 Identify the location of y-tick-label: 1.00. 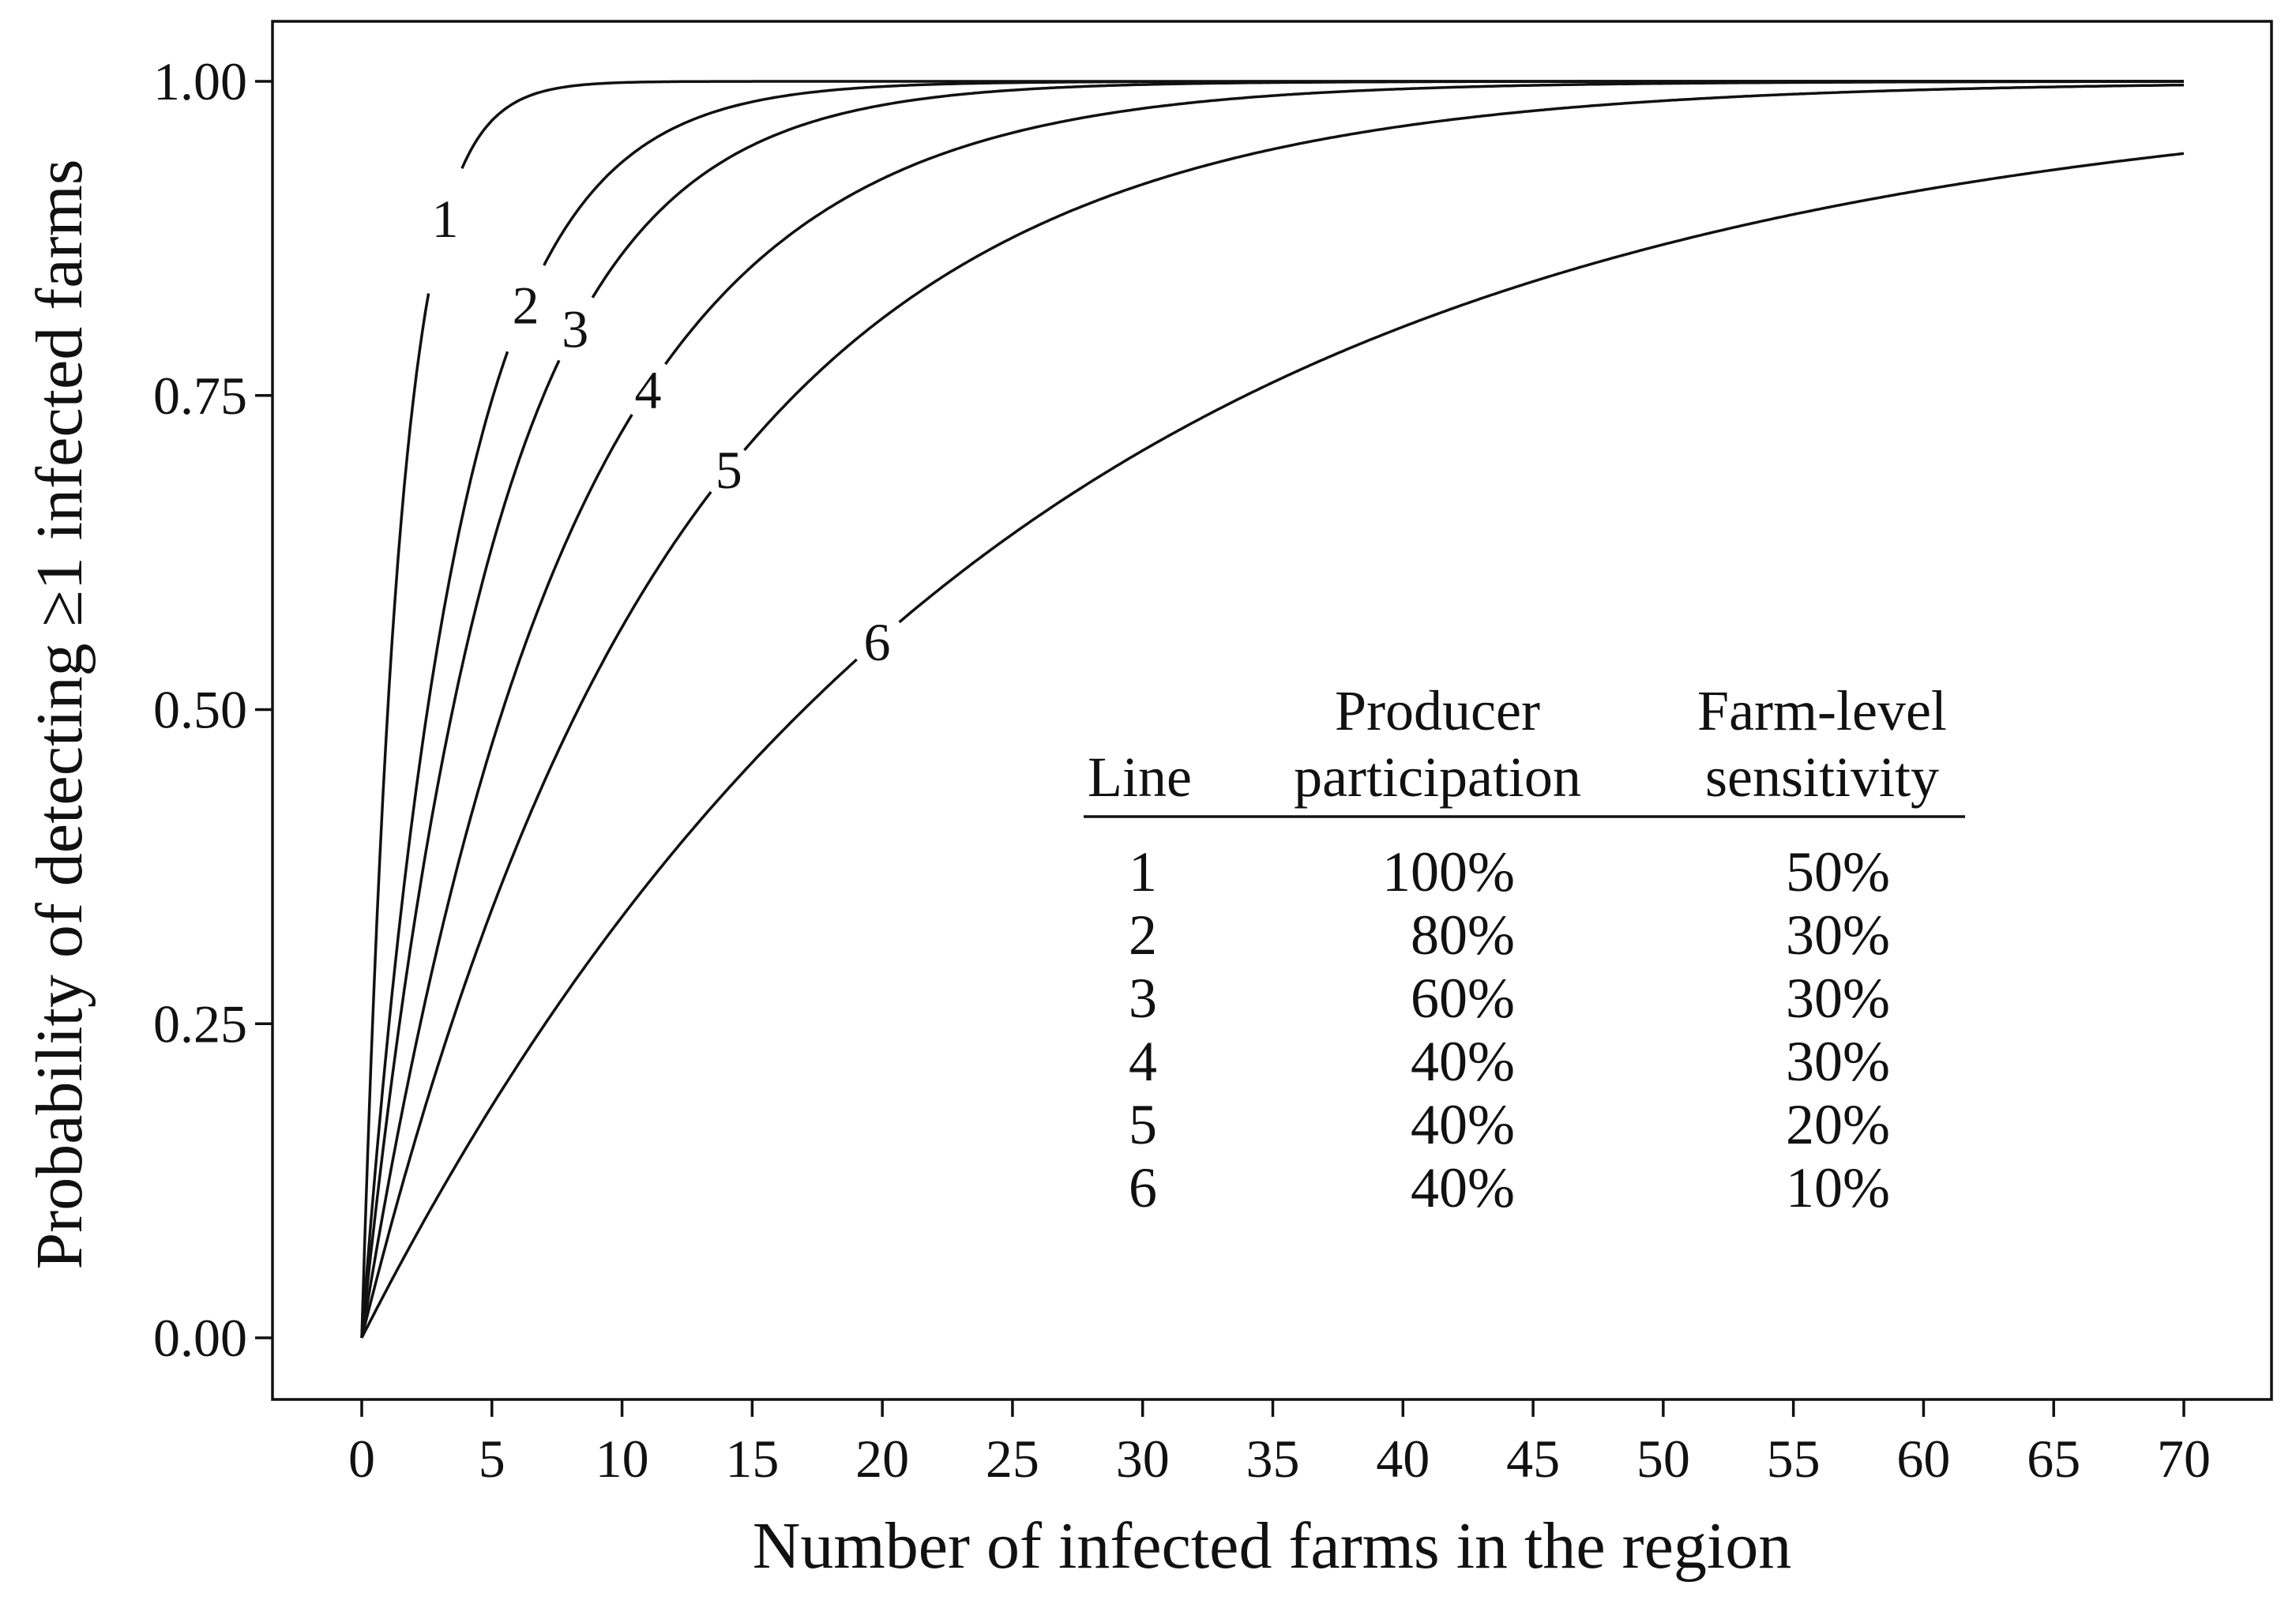
(200, 81).